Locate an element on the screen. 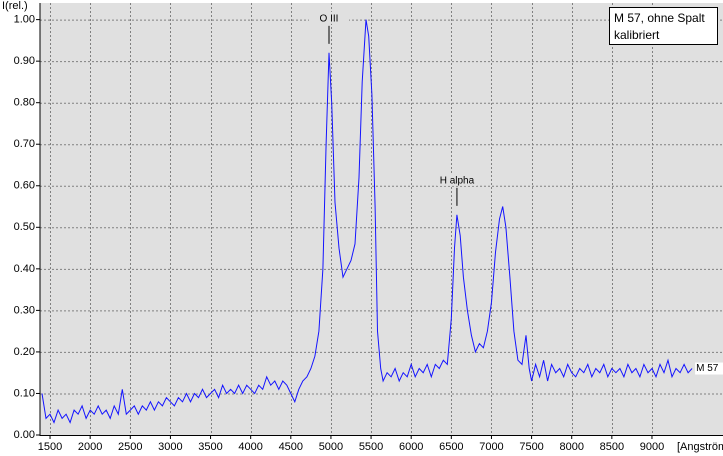 This screenshot has height=456, width=723. y-tick-label: 0.00 is located at coordinates (24, 435).